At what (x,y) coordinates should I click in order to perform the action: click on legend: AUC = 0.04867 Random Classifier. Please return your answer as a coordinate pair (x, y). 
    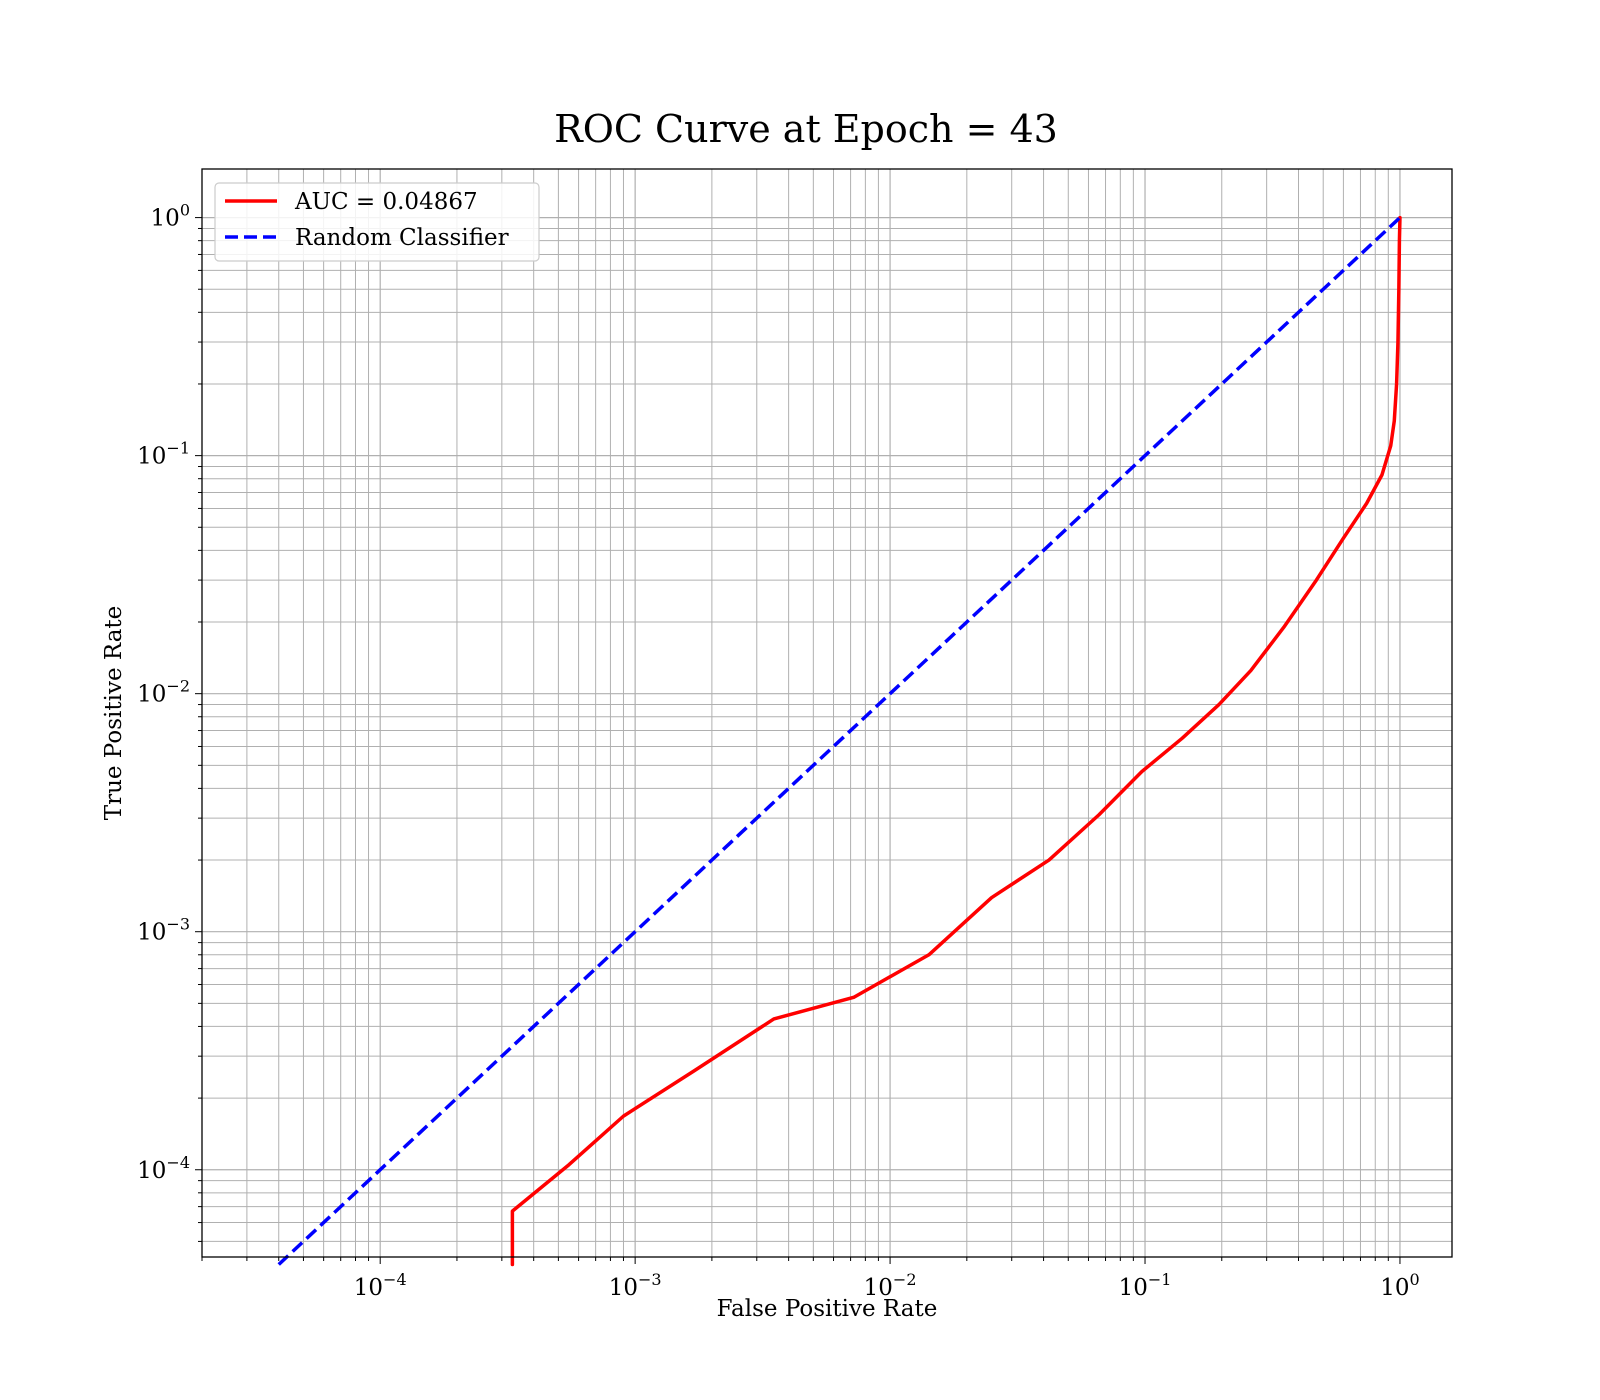
    Looking at the image, I should click on (377, 222).